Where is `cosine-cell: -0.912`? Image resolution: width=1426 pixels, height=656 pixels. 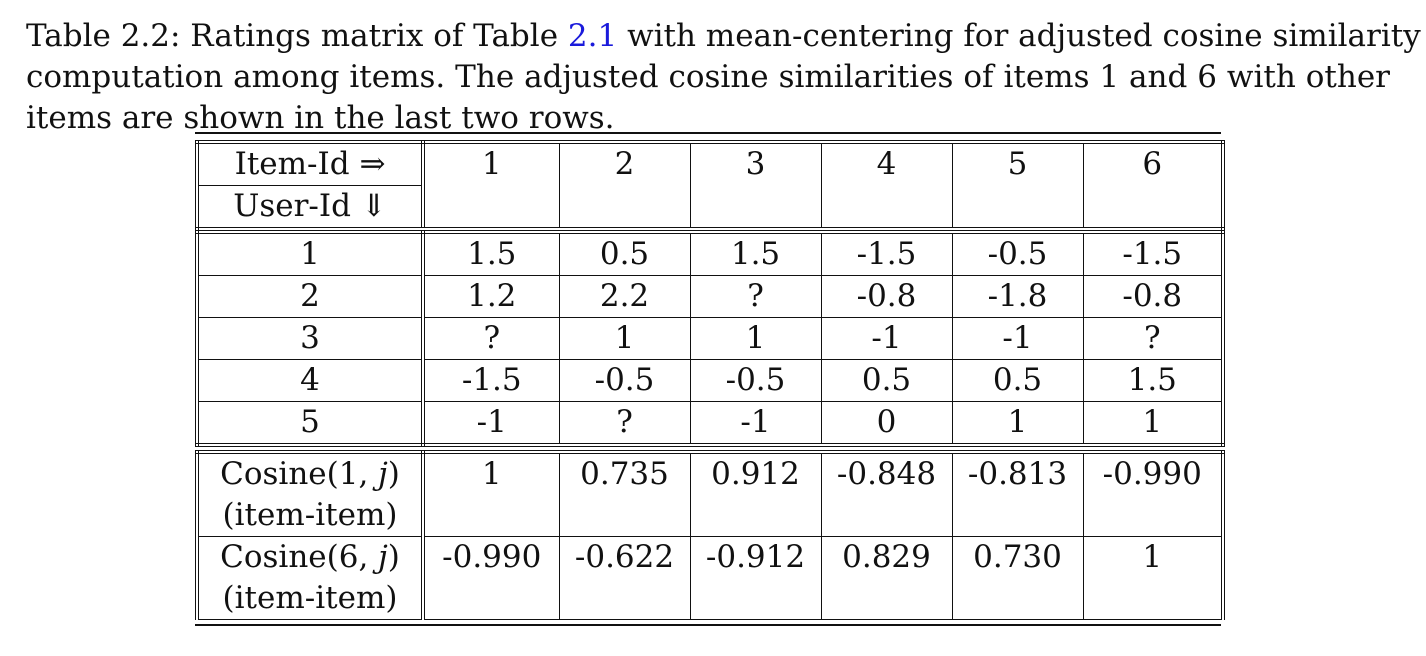
cosine-cell: -0.912 is located at coordinates (755, 578).